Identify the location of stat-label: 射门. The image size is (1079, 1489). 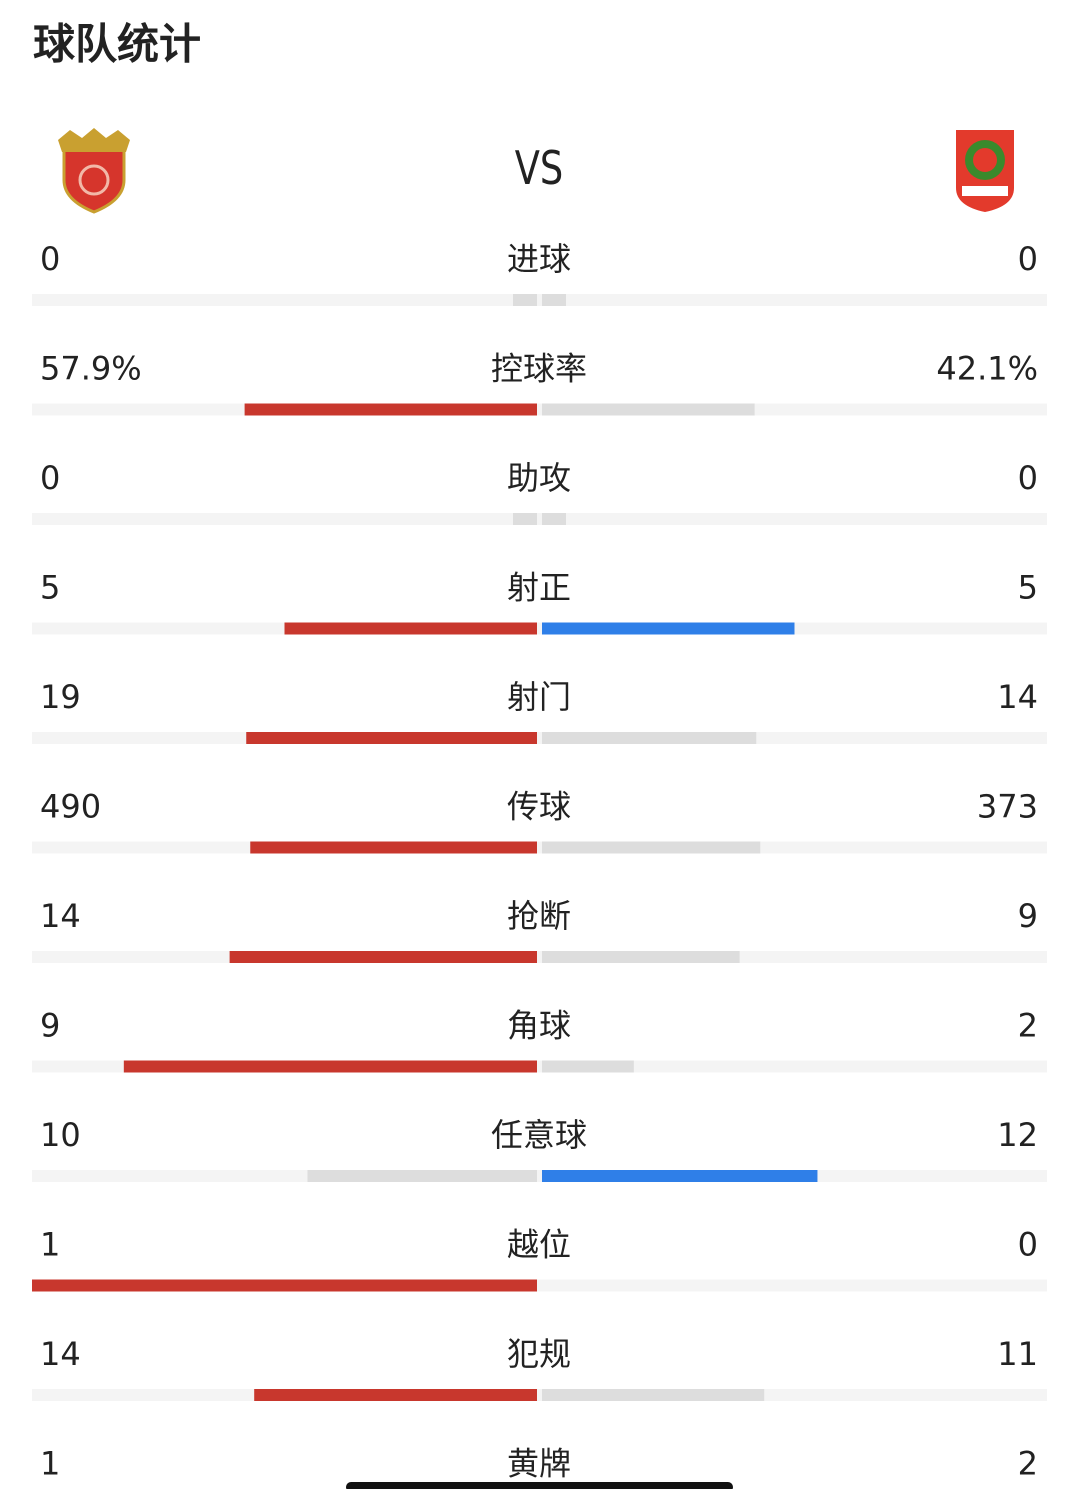
(539, 697).